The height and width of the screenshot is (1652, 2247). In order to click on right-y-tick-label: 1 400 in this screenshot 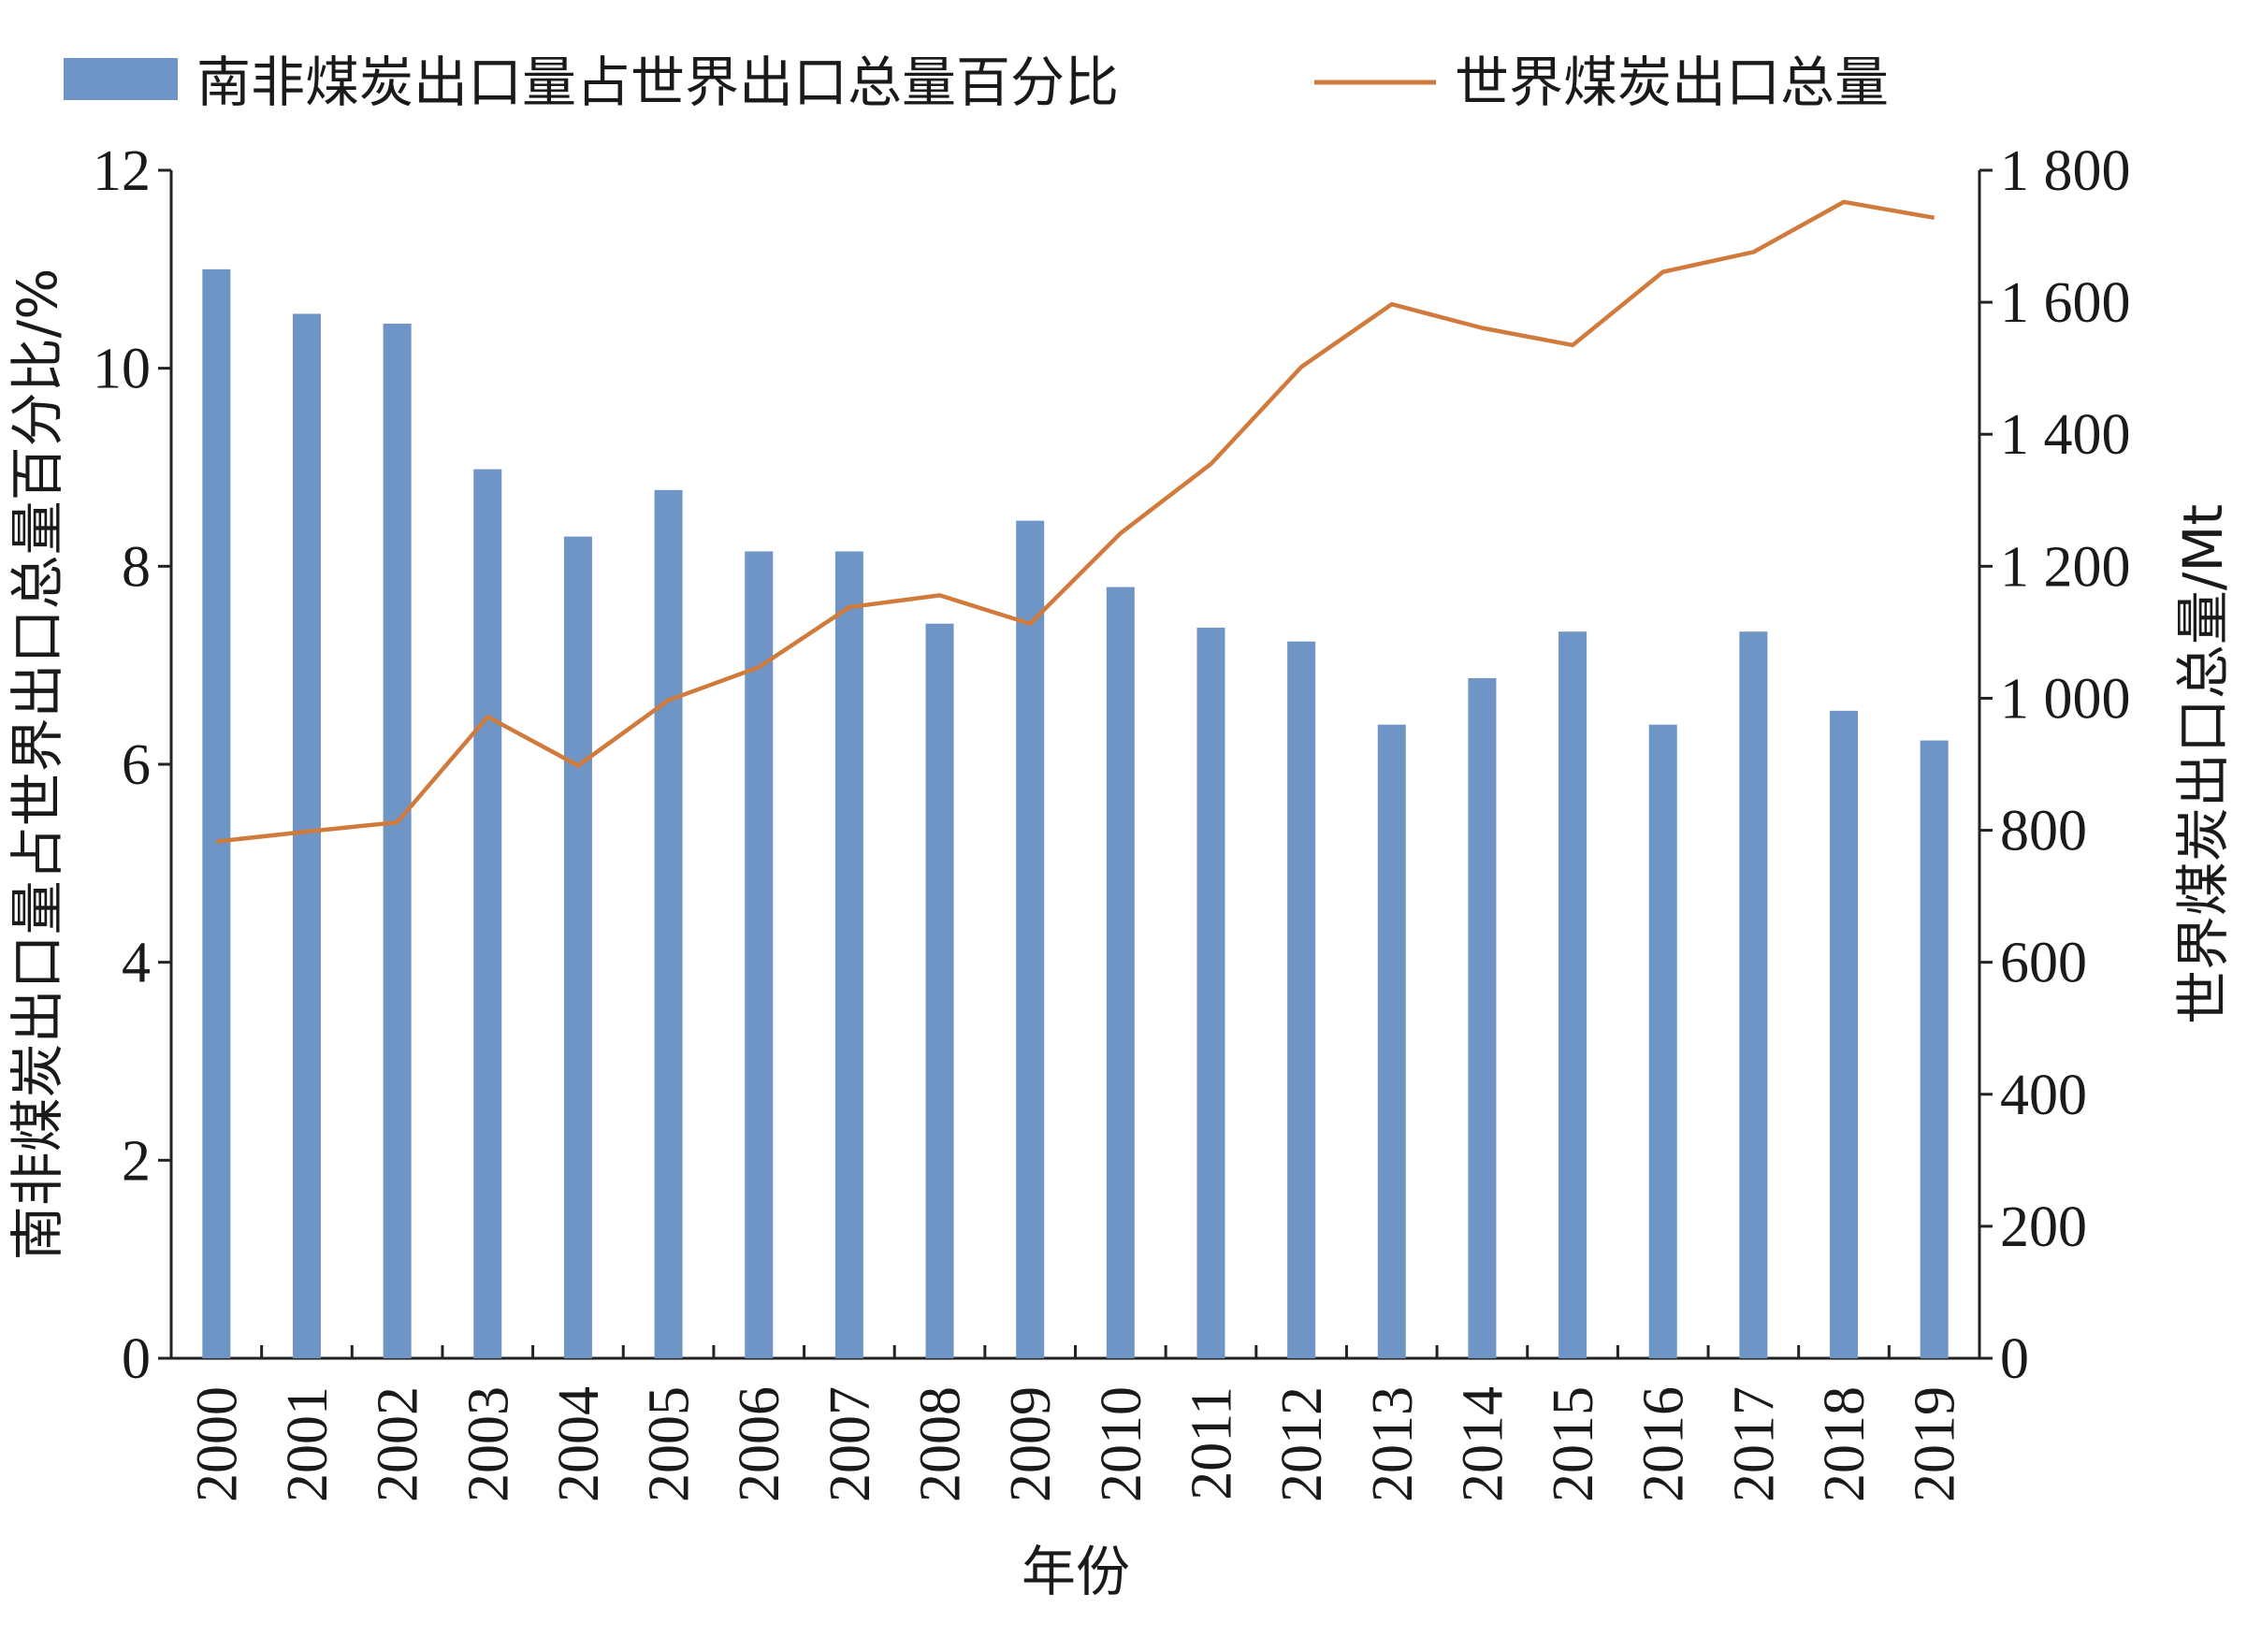, I will do `click(2065, 435)`.